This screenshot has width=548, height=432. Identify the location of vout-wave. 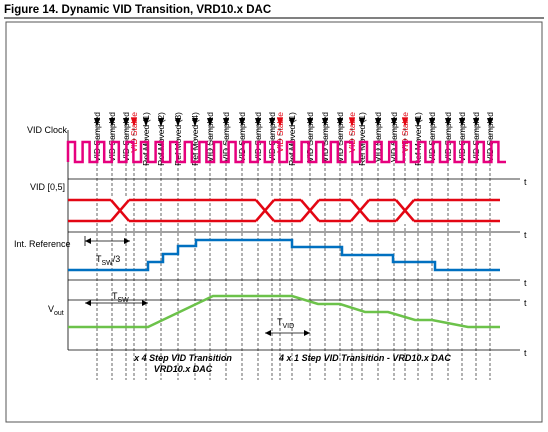
(284, 311).